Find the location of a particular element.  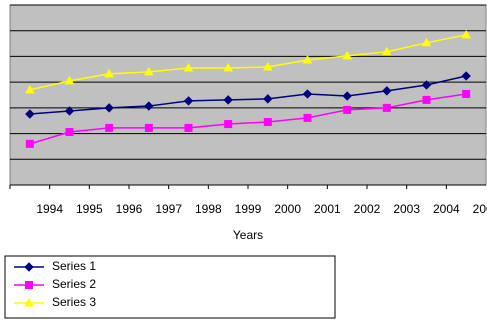

x-axis-title: Years is located at coordinates (248, 235).